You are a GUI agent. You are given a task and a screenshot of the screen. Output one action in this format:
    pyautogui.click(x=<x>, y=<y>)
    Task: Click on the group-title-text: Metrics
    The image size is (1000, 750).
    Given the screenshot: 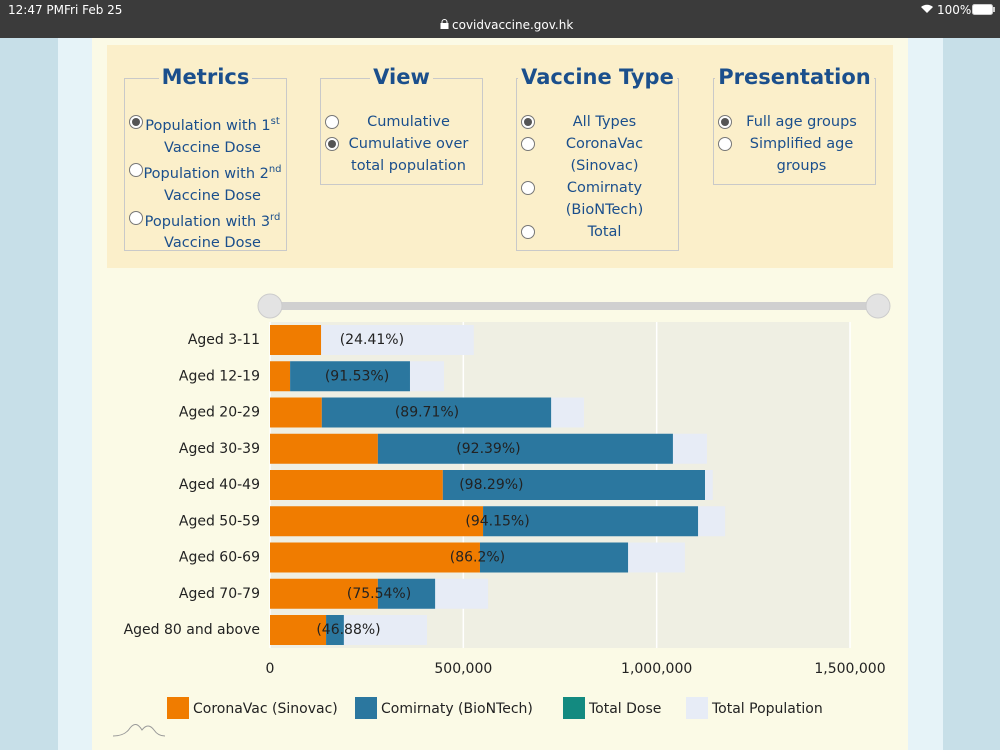 What is the action you would take?
    pyautogui.click(x=205, y=77)
    